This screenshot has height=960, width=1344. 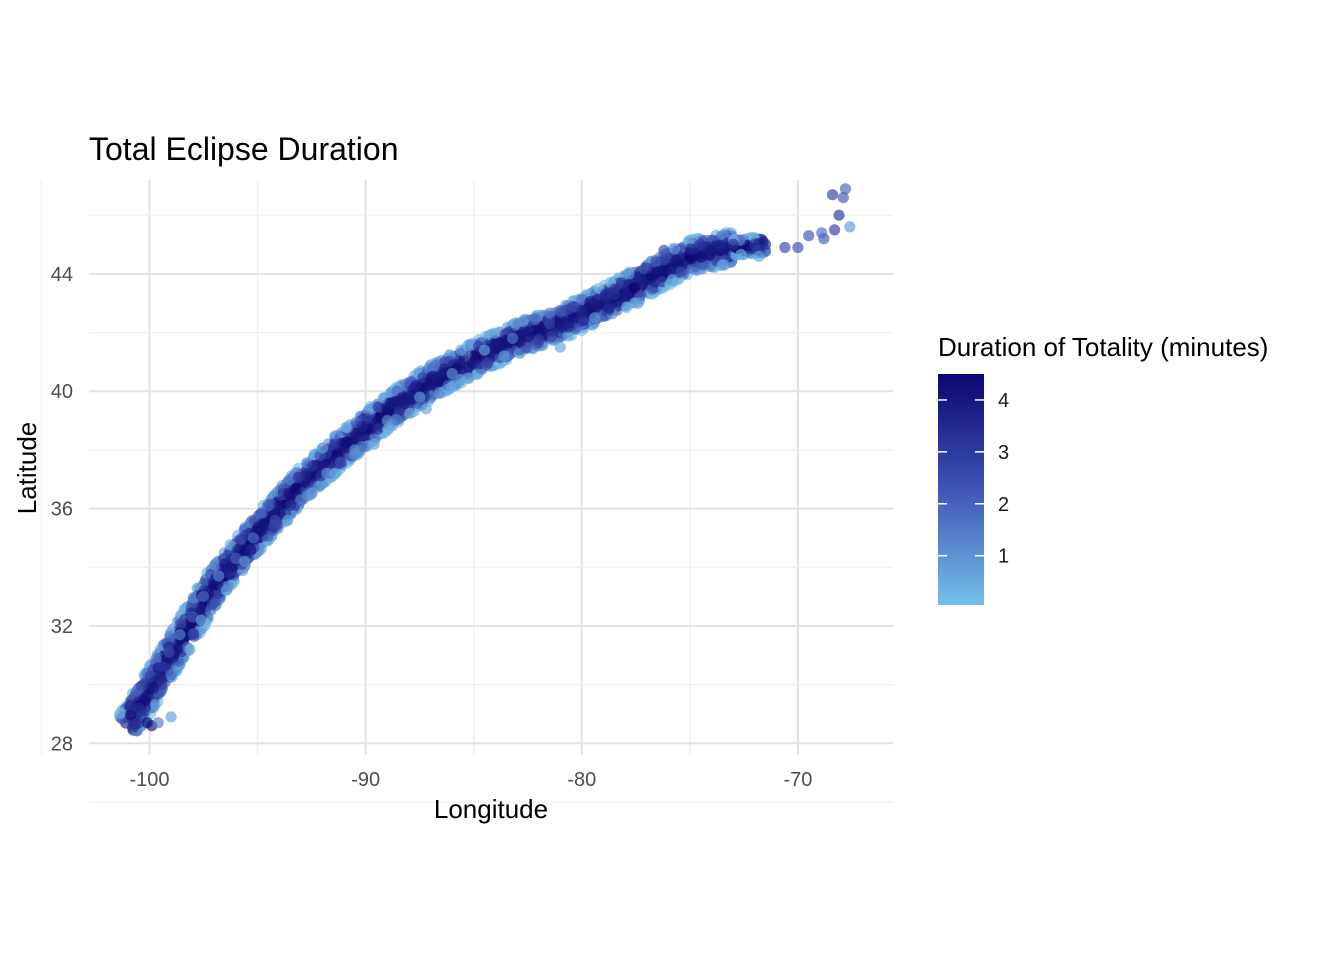 What do you see at coordinates (491, 809) in the screenshot?
I see `x-axis-title: Longitude` at bounding box center [491, 809].